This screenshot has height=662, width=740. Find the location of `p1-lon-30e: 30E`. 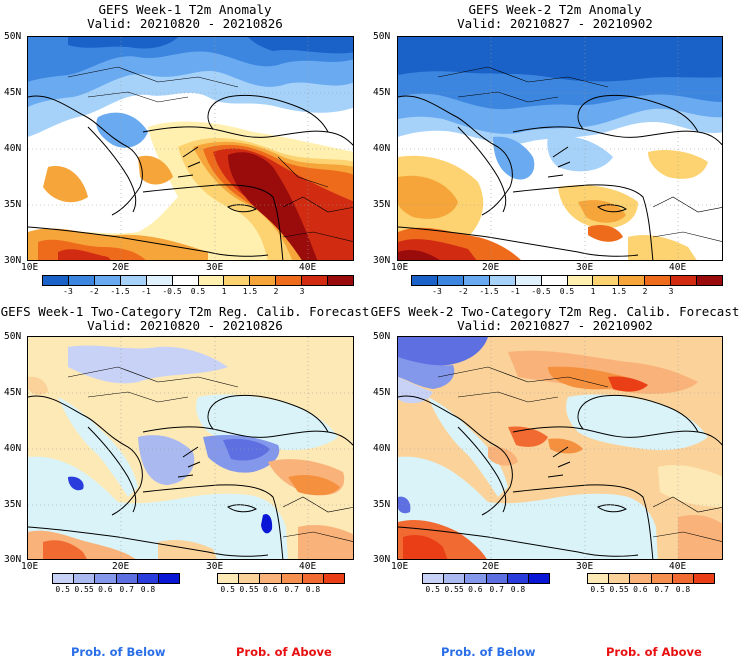

p1-lon-30e: 30E is located at coordinates (215, 267).